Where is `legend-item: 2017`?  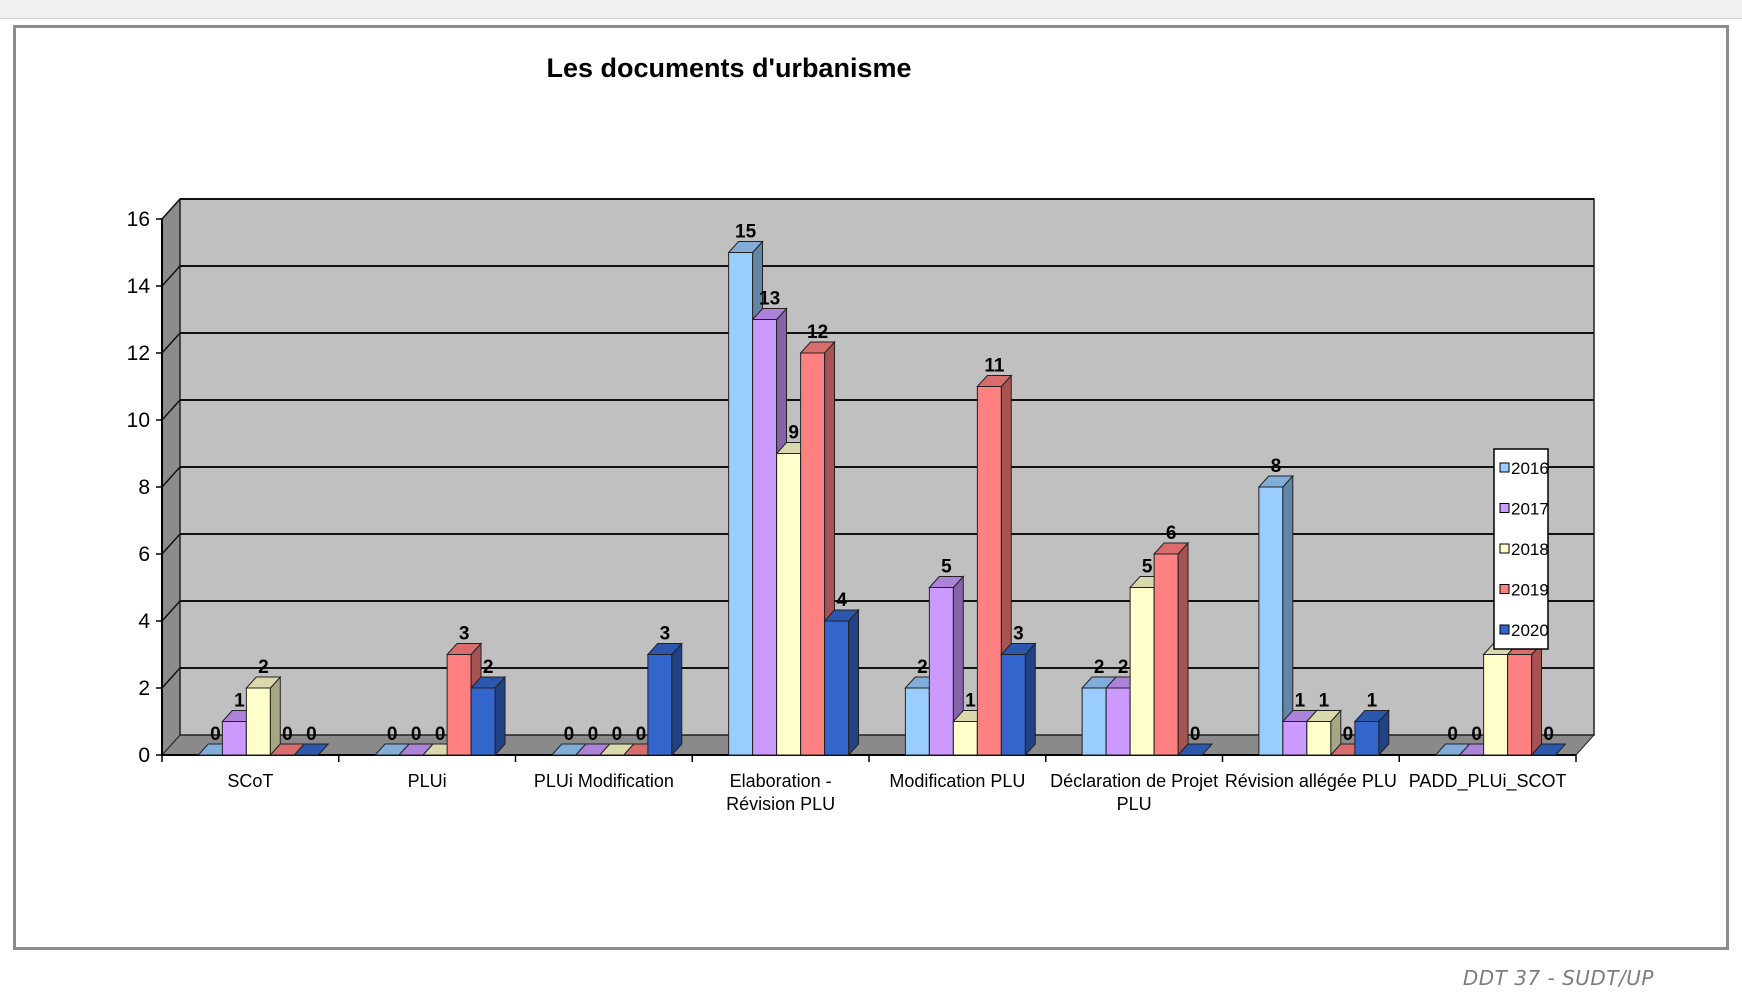 legend-item: 2017 is located at coordinates (1524, 509).